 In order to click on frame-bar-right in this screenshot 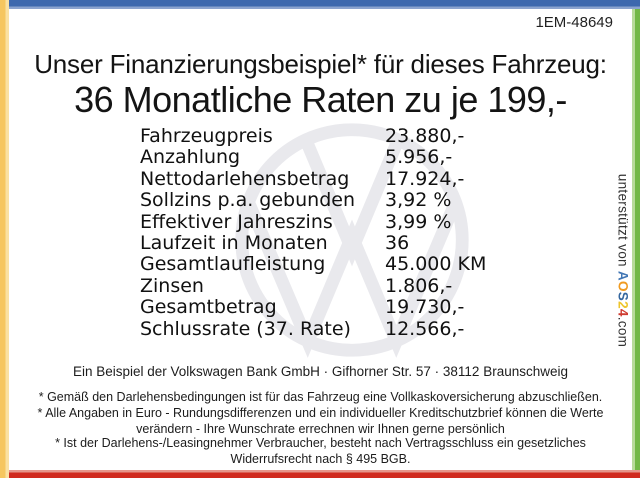, I will do `click(636, 239)`.